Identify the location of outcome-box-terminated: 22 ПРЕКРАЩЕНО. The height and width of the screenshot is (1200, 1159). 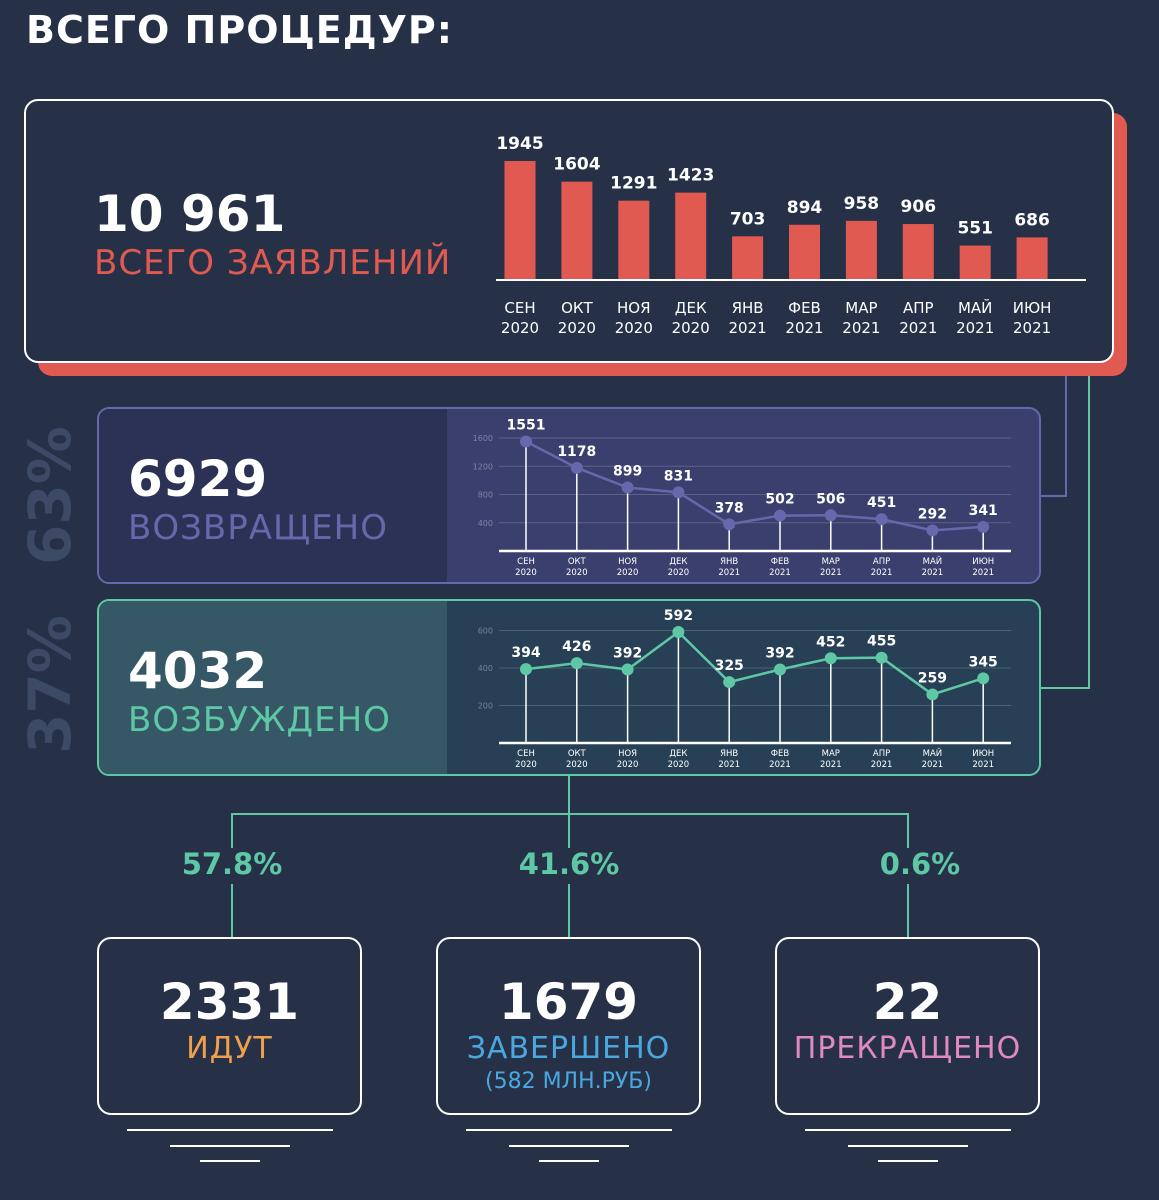
(907, 1026).